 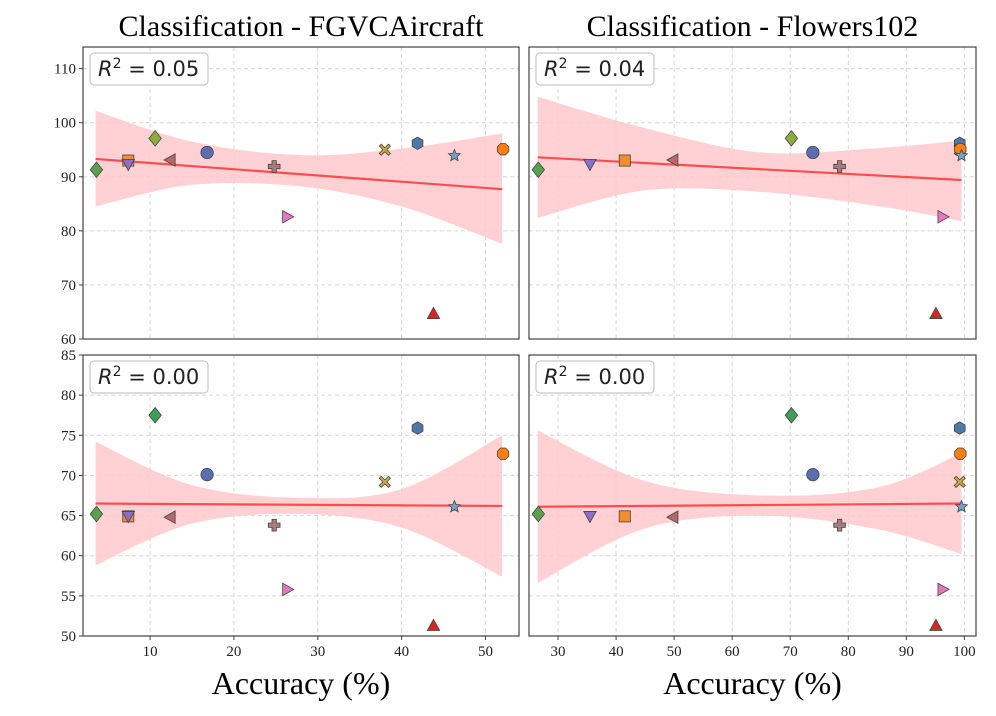 What do you see at coordinates (848, 652) in the screenshot?
I see `x-tick-label: 80` at bounding box center [848, 652].